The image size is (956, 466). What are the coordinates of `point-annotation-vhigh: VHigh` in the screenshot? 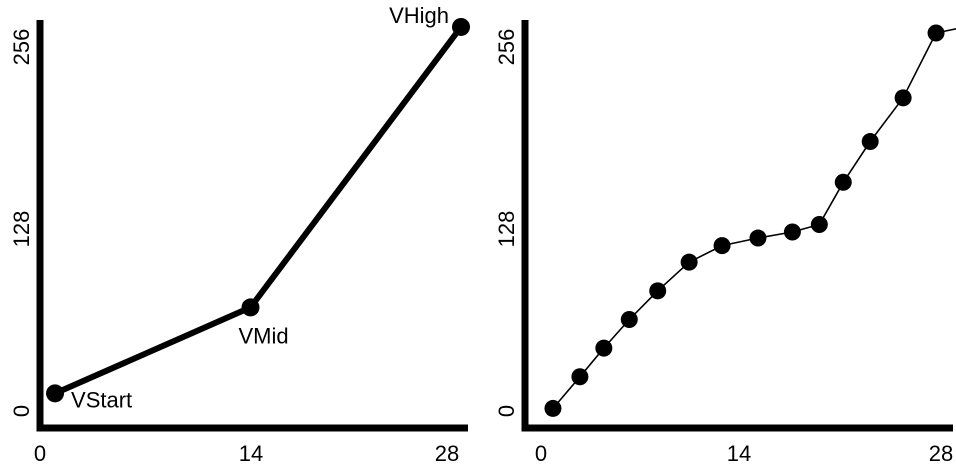 It's located at (419, 15).